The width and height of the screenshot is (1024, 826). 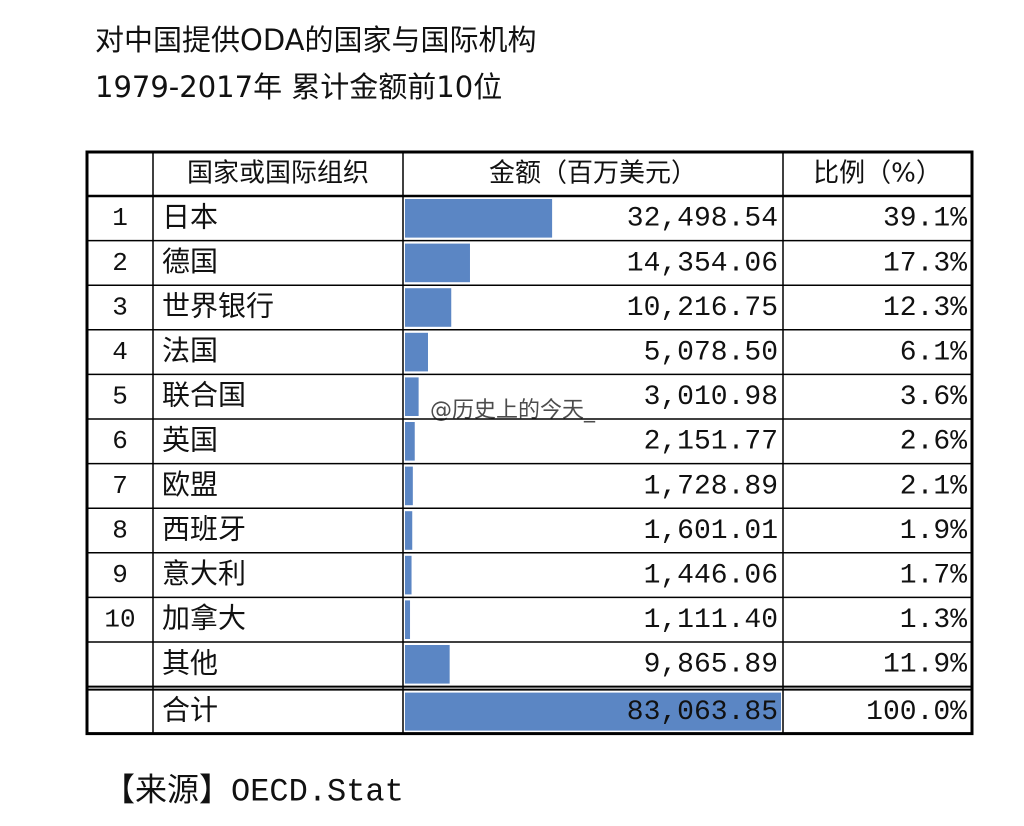 I want to click on rank: 3, so click(x=120, y=307).